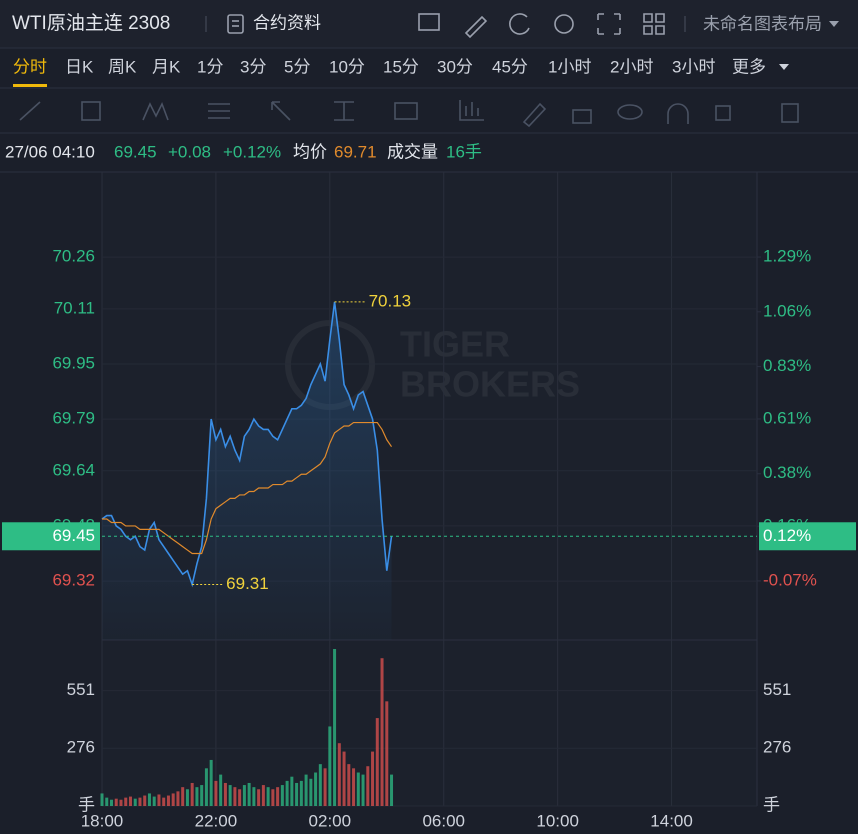 This screenshot has width=858, height=834. What do you see at coordinates (73, 469) in the screenshot?
I see `y-tick-label: 69.64` at bounding box center [73, 469].